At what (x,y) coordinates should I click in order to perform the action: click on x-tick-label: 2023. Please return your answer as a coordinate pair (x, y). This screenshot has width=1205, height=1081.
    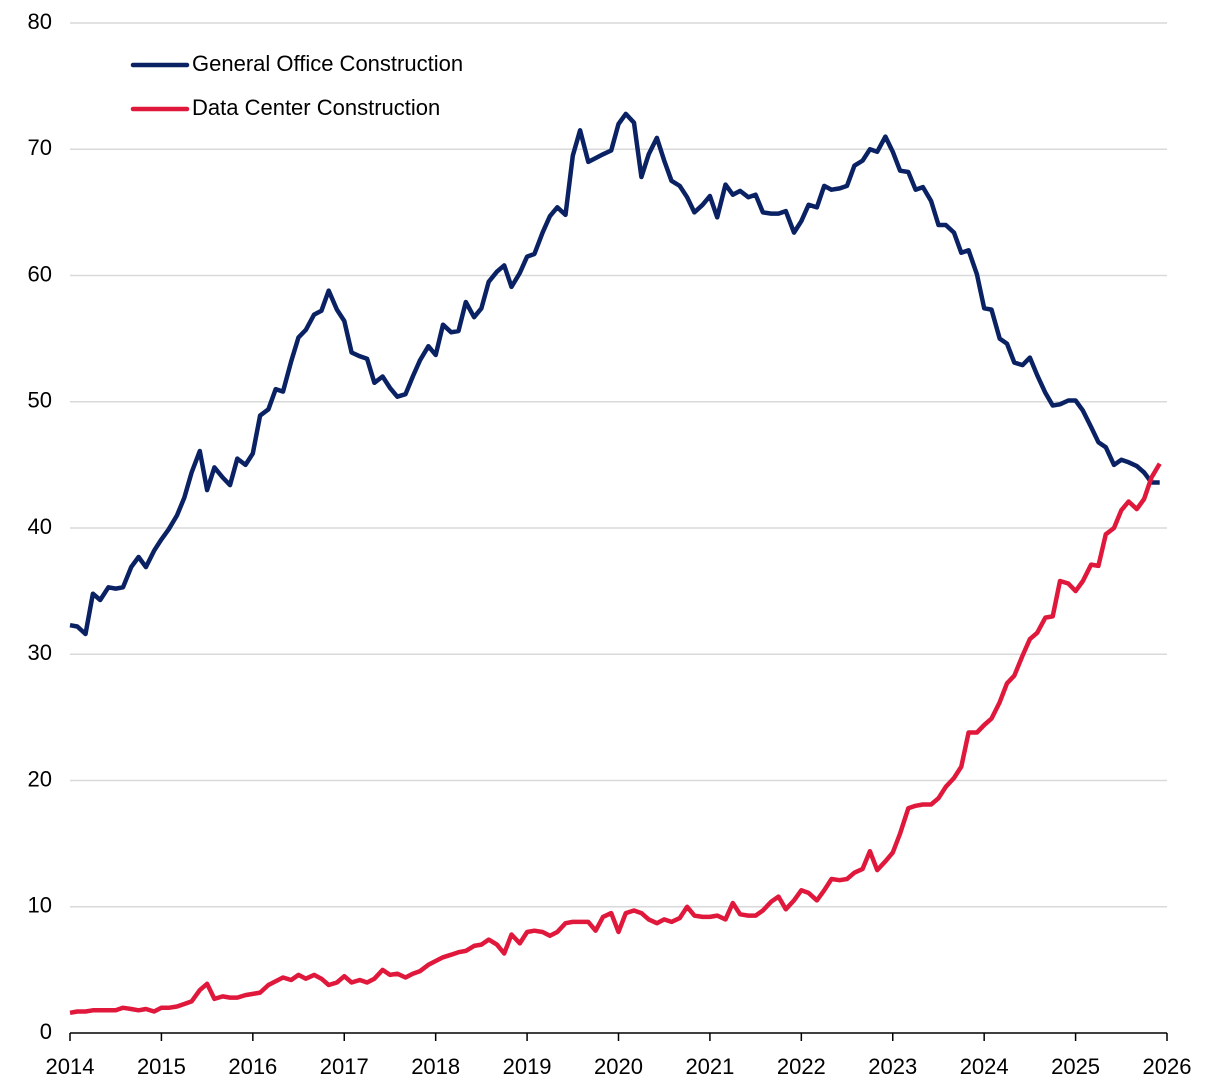
    Looking at the image, I should click on (892, 1066).